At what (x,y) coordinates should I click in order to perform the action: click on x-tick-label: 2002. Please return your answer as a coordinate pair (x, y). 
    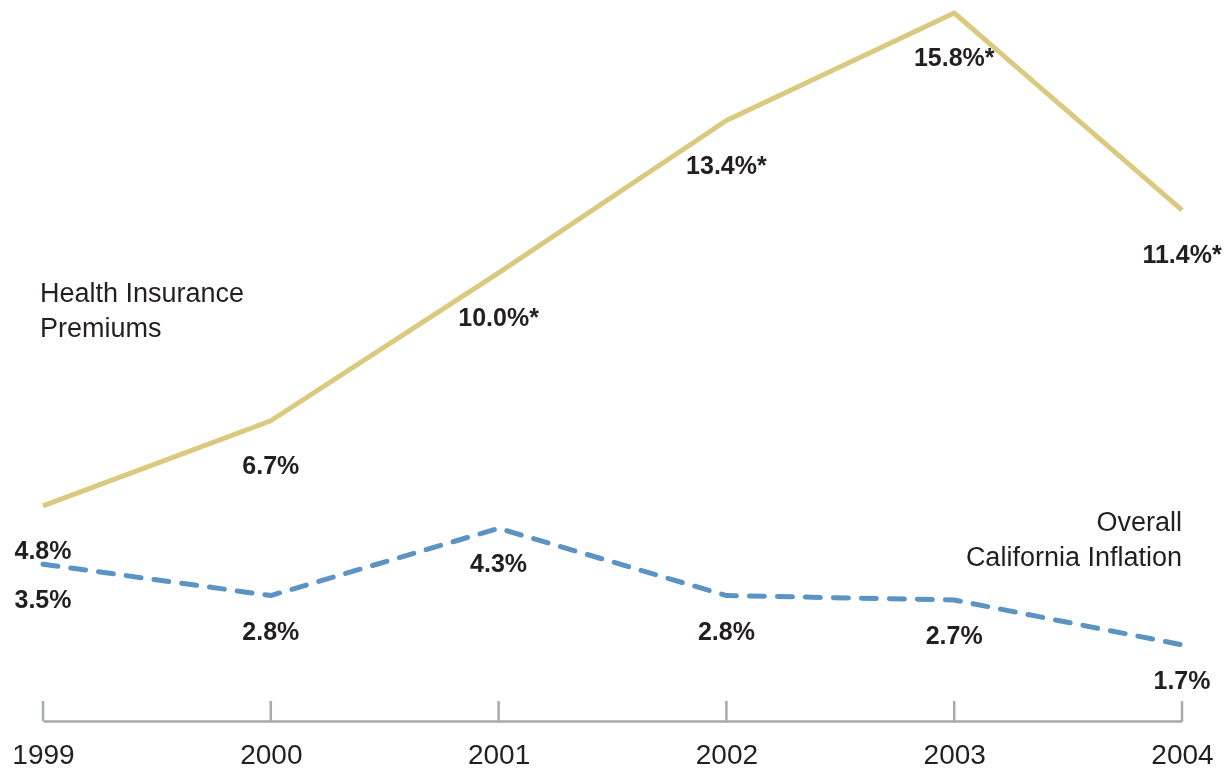
    Looking at the image, I should click on (727, 754).